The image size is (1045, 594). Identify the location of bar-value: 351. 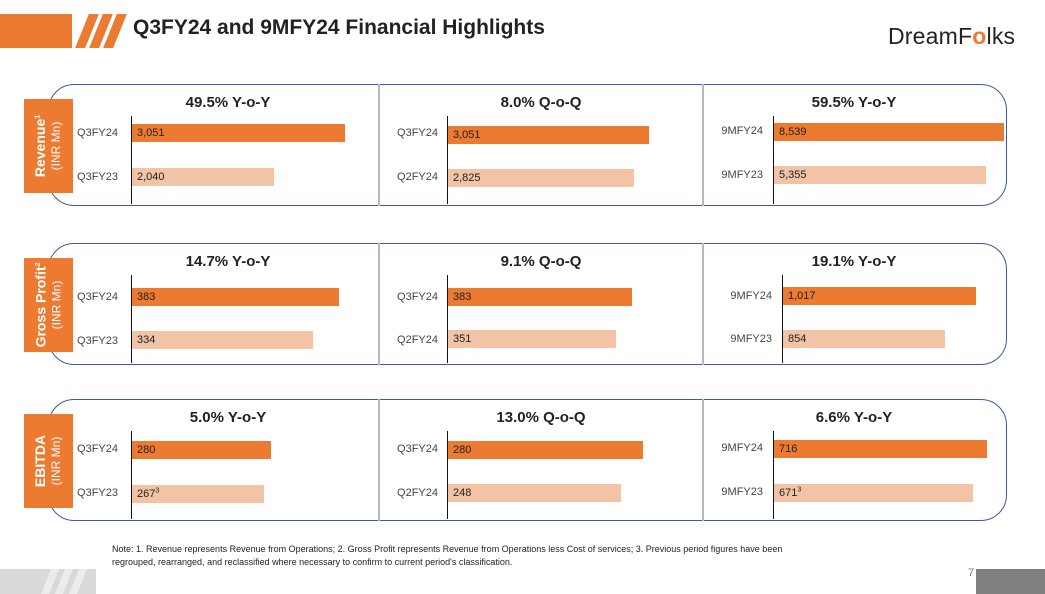
(462, 339).